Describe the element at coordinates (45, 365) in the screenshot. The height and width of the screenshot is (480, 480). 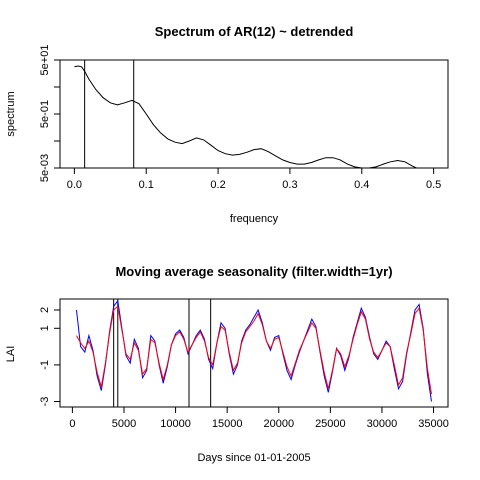
I see `y-tick-label: -1` at that location.